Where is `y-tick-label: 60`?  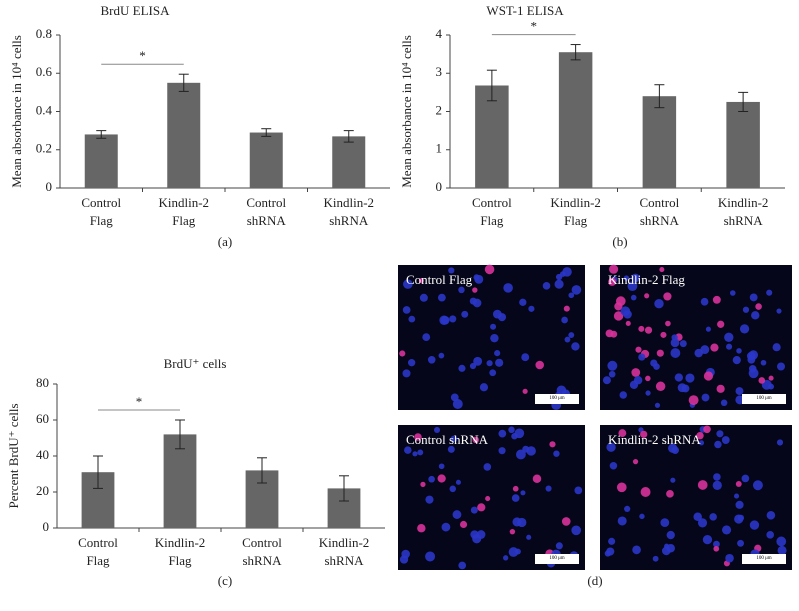
y-tick-label: 60 is located at coordinates (42, 418).